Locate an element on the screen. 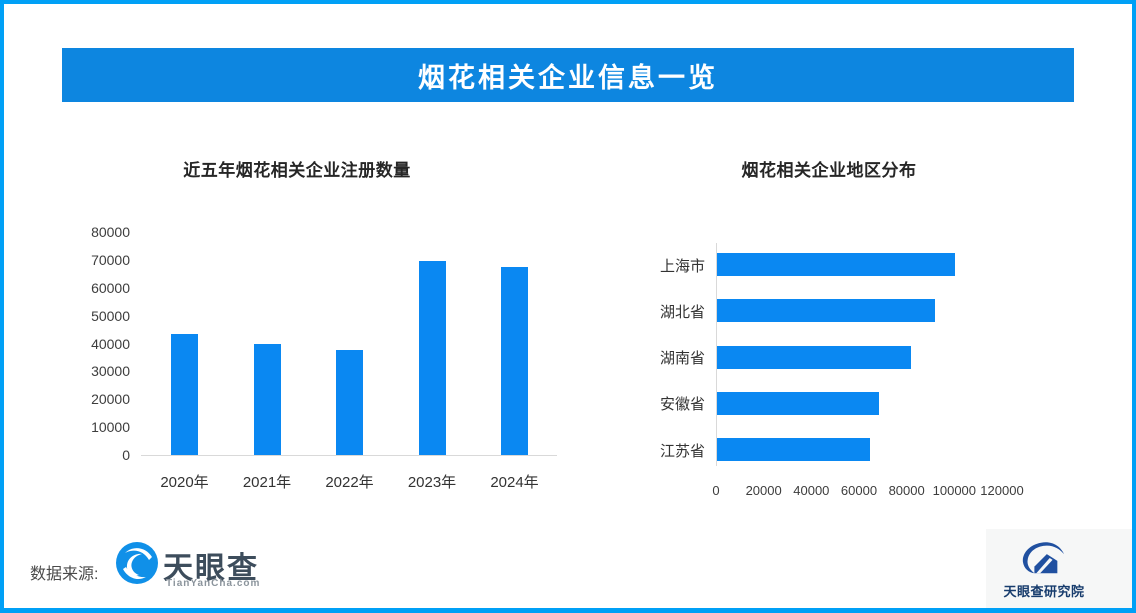  x-axis-category-label: 2023年 is located at coordinates (432, 482).